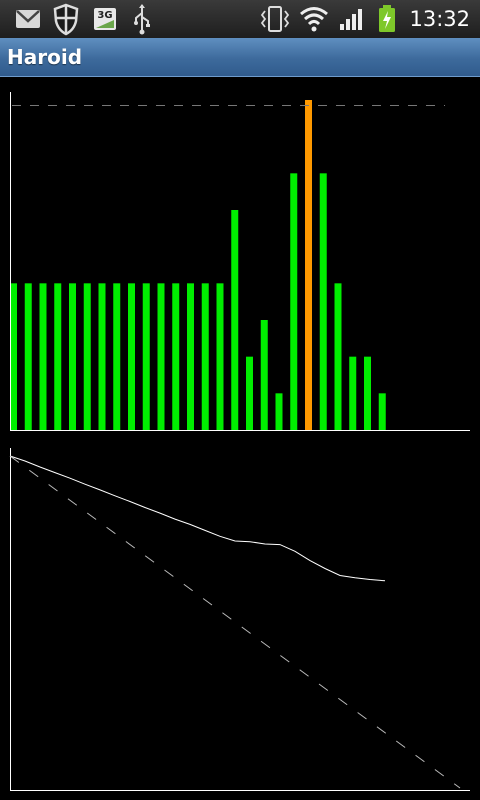  I want to click on app-title: Haroid, so click(45, 57).